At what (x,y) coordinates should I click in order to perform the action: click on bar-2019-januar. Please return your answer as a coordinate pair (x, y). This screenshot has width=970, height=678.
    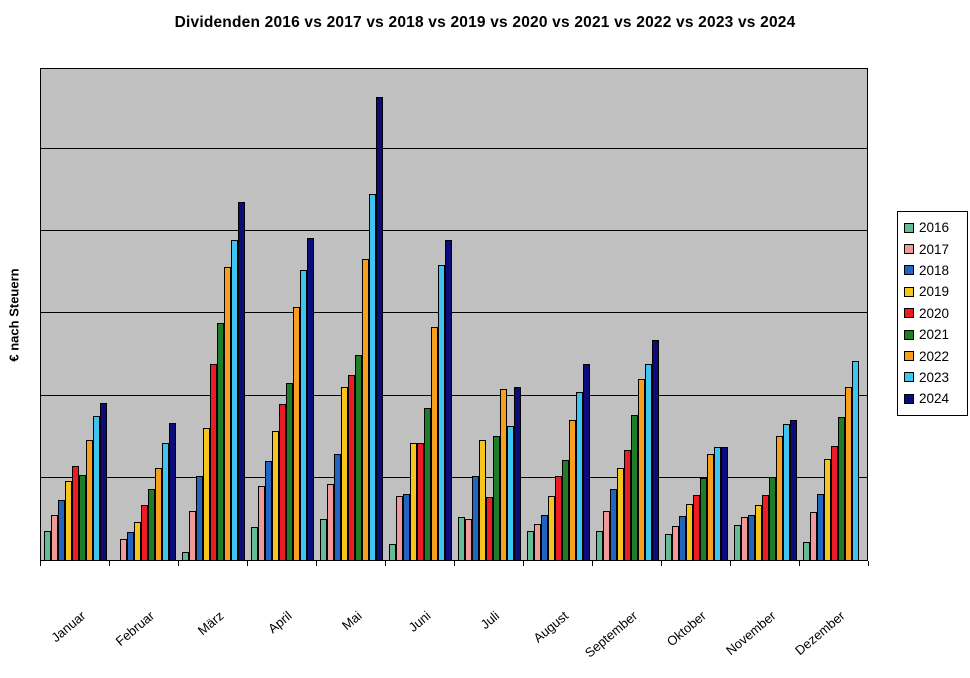
    Looking at the image, I should click on (68, 520).